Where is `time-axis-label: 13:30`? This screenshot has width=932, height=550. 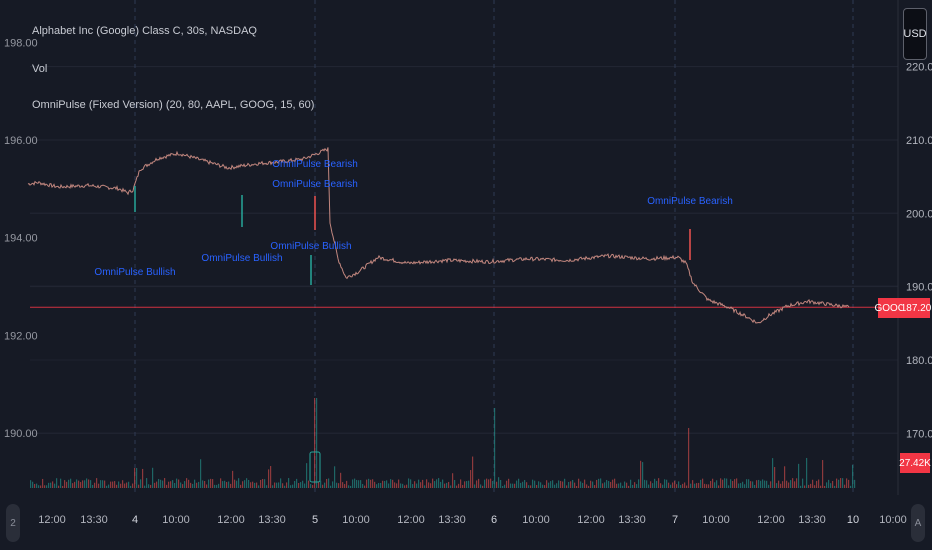 time-axis-label: 13:30 is located at coordinates (812, 520).